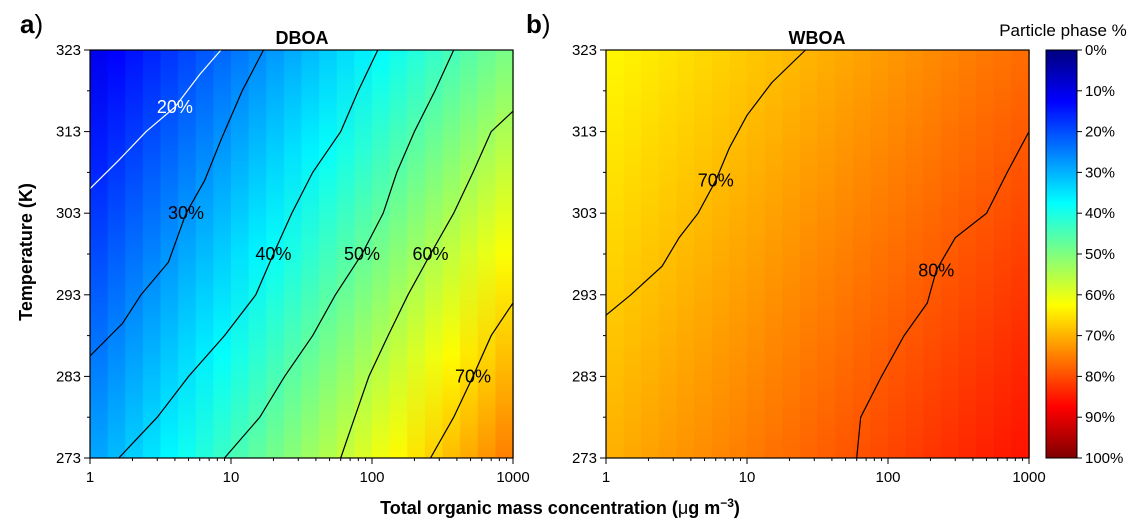 The height and width of the screenshot is (530, 1143). What do you see at coordinates (31, 24) in the screenshot?
I see `panel-letter-a: a)` at bounding box center [31, 24].